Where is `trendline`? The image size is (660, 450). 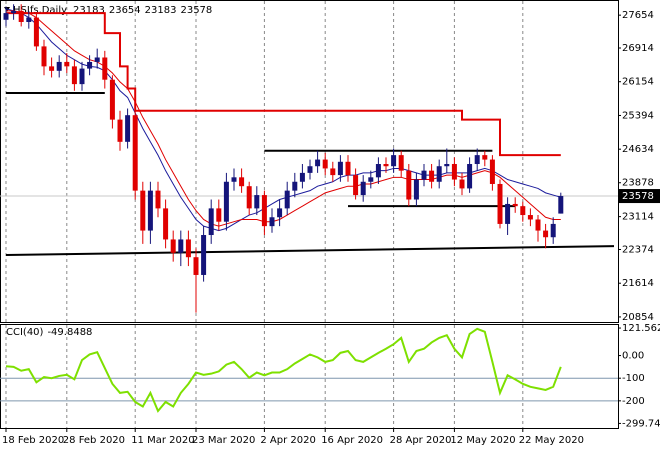 trendline is located at coordinates (310, 250).